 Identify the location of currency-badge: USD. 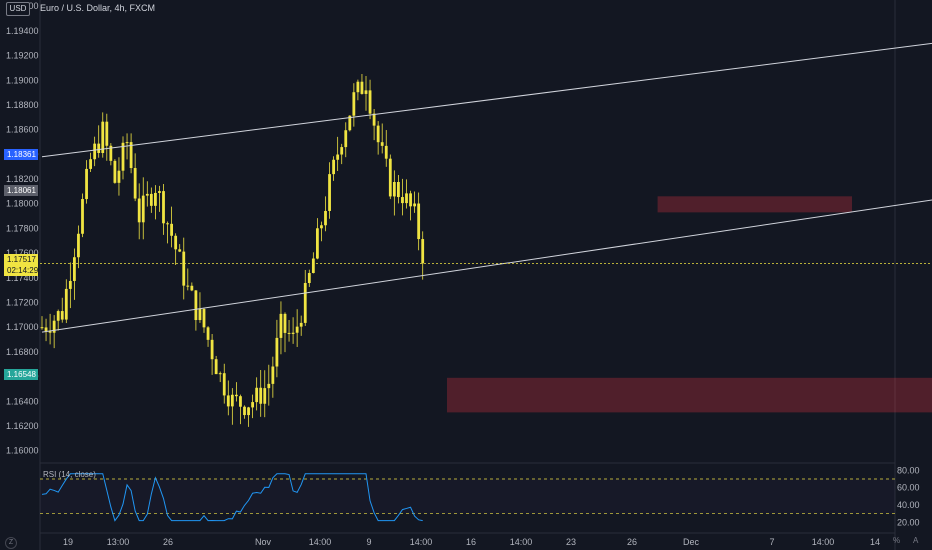
(18, 9).